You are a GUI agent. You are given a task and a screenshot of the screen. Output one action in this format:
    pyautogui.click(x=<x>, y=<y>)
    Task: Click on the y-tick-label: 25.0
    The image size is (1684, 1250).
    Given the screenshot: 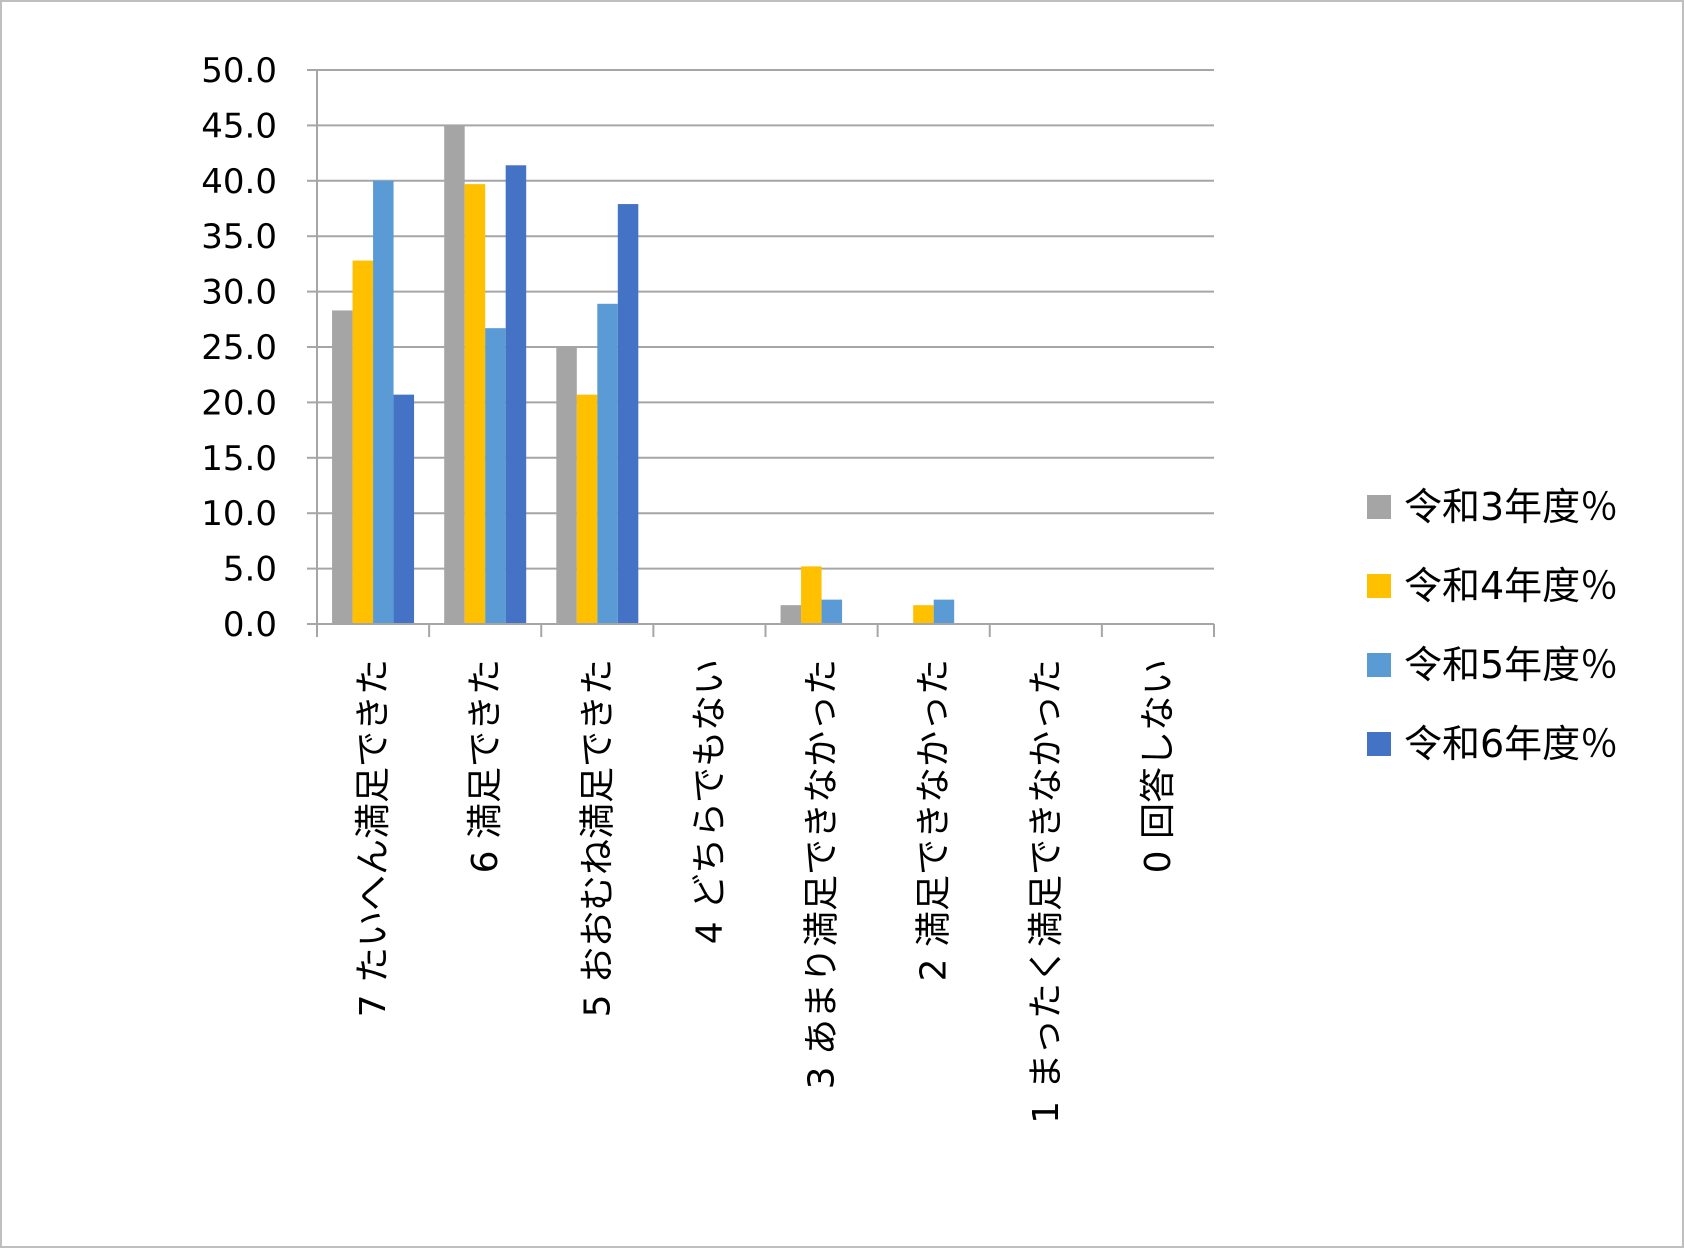 What is the action you would take?
    pyautogui.click(x=239, y=348)
    